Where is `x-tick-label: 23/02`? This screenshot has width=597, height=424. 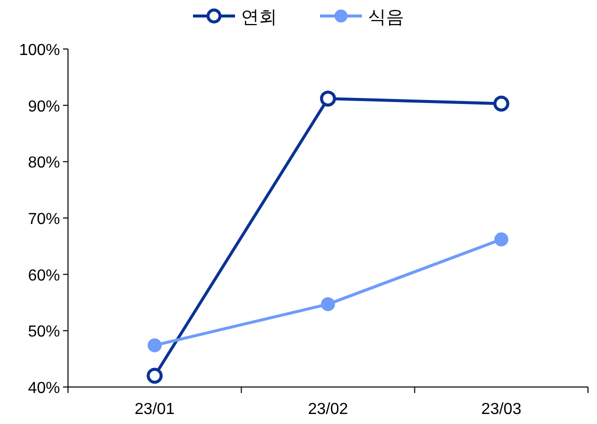
x-tick-label: 23/02 is located at coordinates (328, 409).